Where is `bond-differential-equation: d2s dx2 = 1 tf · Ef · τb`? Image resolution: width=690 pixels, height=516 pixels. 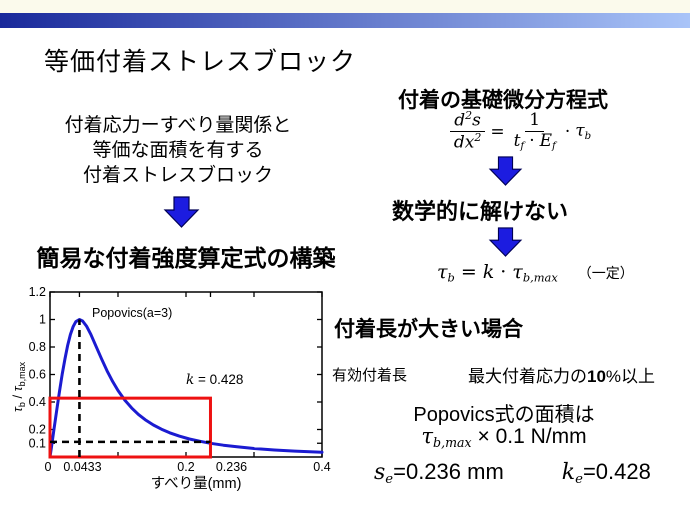 bond-differential-equation: d2s dx2 = 1 tf · Ef · τb is located at coordinates (520, 131).